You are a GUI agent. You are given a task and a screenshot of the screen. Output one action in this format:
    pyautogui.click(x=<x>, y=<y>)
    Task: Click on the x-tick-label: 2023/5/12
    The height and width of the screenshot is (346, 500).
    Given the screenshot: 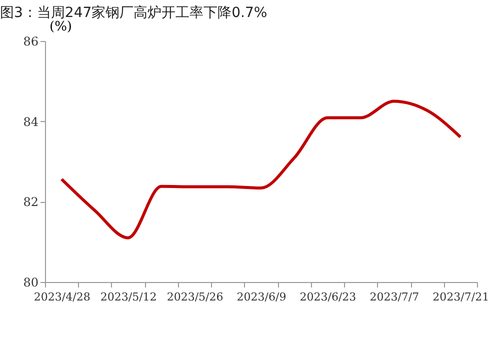 What is the action you would take?
    pyautogui.click(x=128, y=297)
    